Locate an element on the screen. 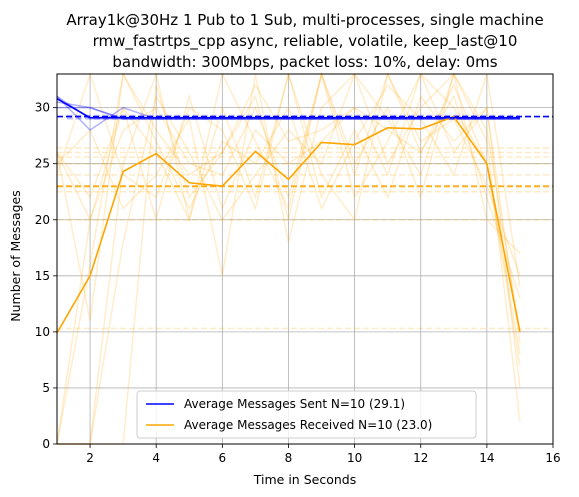 The image size is (579, 497). y-axis-label: Number of Messages is located at coordinates (15, 256).